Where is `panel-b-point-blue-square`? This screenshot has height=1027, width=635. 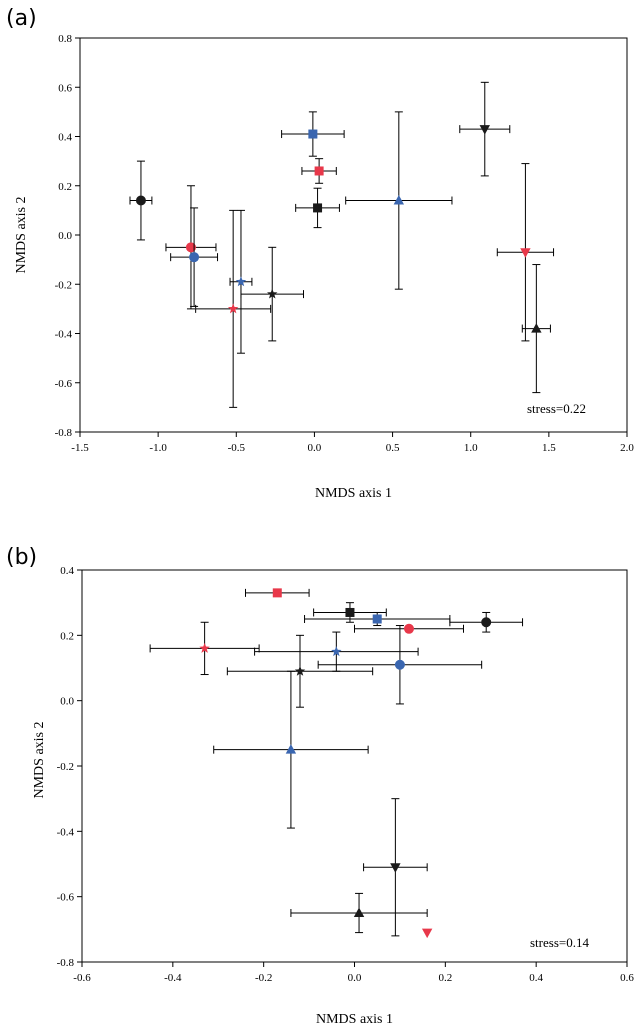 panel-b-point-blue-square is located at coordinates (377, 619).